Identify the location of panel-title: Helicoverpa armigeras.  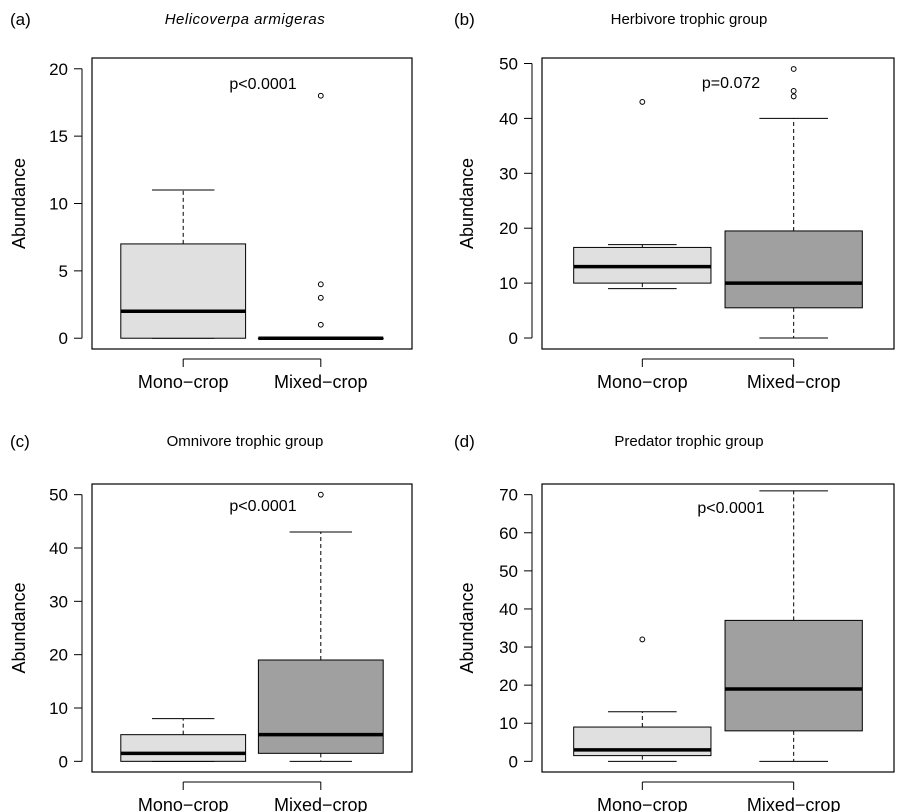
(245, 19).